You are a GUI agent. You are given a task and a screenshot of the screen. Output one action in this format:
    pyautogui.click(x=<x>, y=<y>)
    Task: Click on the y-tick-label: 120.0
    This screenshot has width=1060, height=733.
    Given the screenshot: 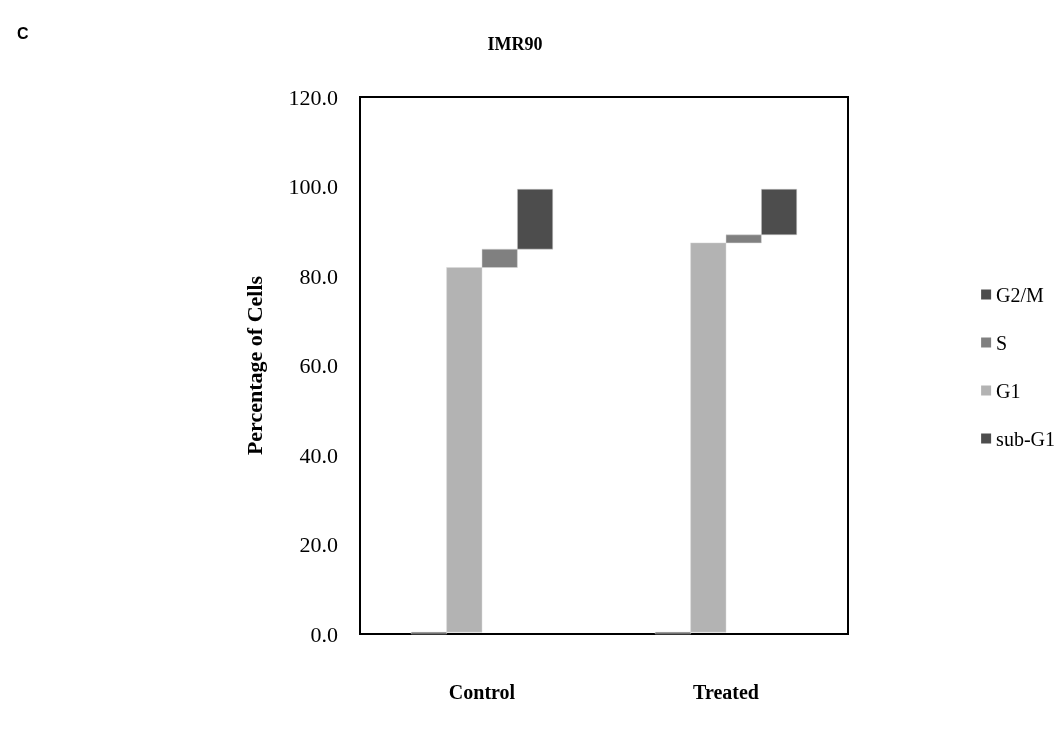 What is the action you would take?
    pyautogui.click(x=313, y=97)
    